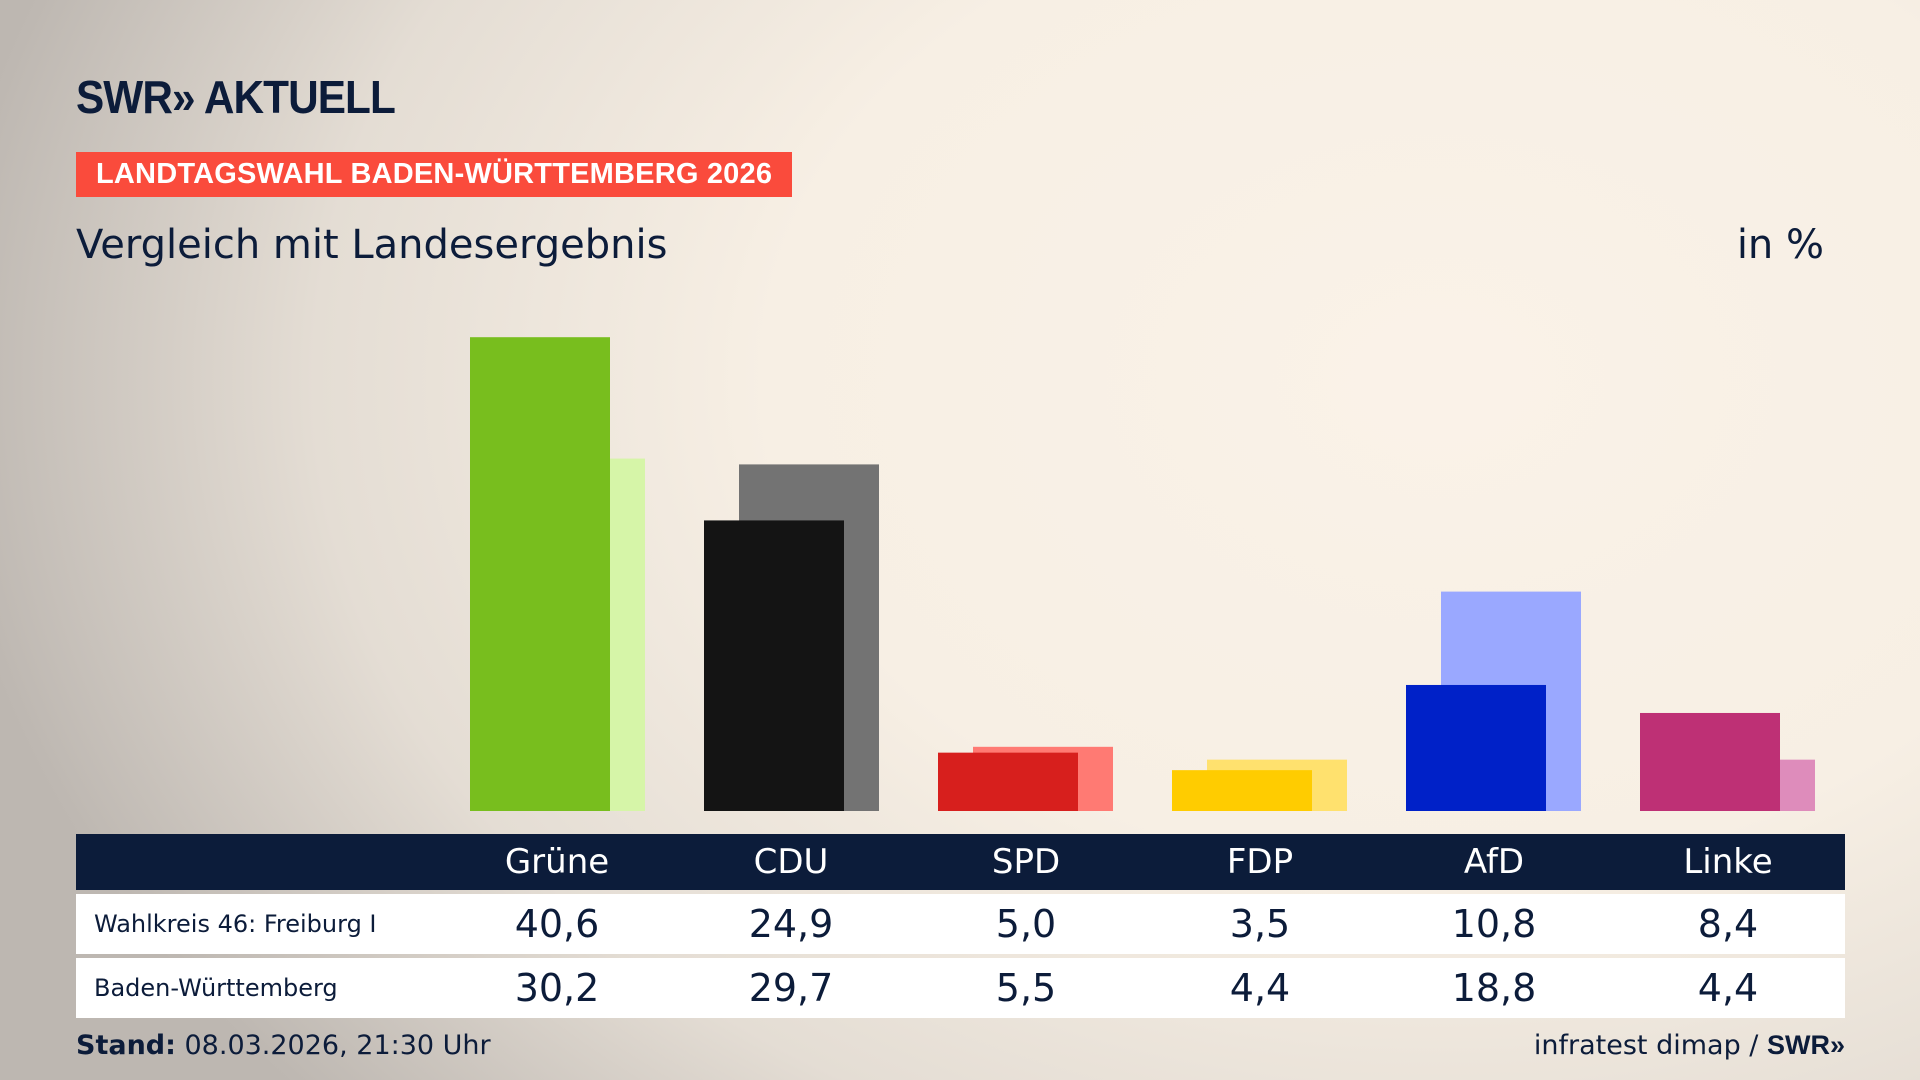  I want to click on stand-value: 08.03.2026, 21:30 Uhr, so click(333, 1045).